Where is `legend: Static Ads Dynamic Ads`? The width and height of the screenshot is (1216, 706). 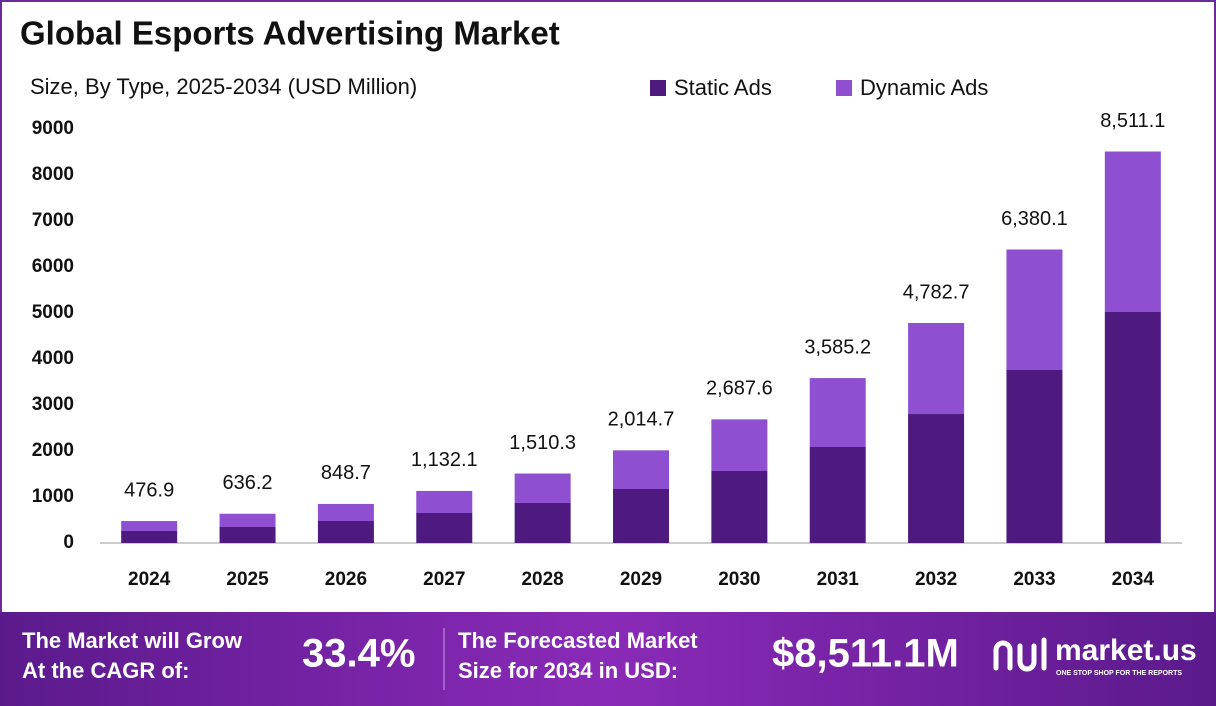
legend: Static Ads Dynamic Ads is located at coordinates (819, 87).